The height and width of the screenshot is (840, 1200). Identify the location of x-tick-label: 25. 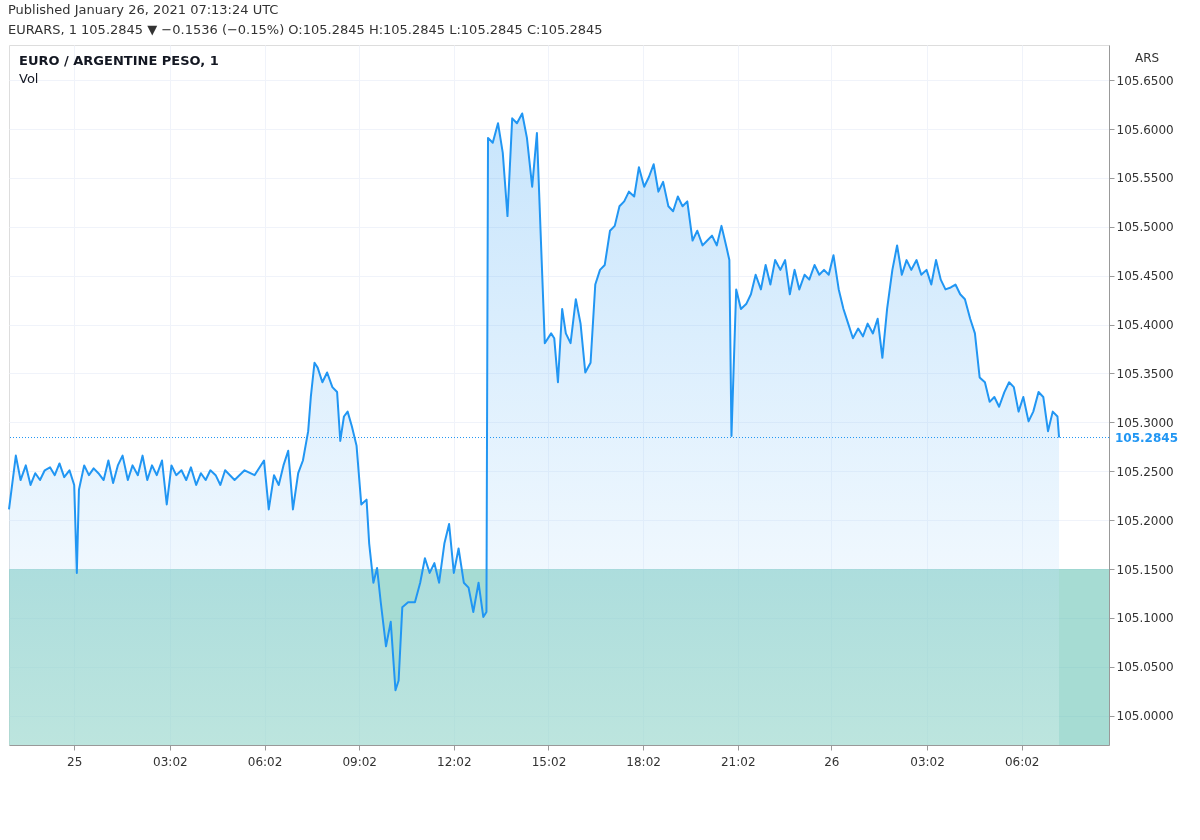
(75, 761).